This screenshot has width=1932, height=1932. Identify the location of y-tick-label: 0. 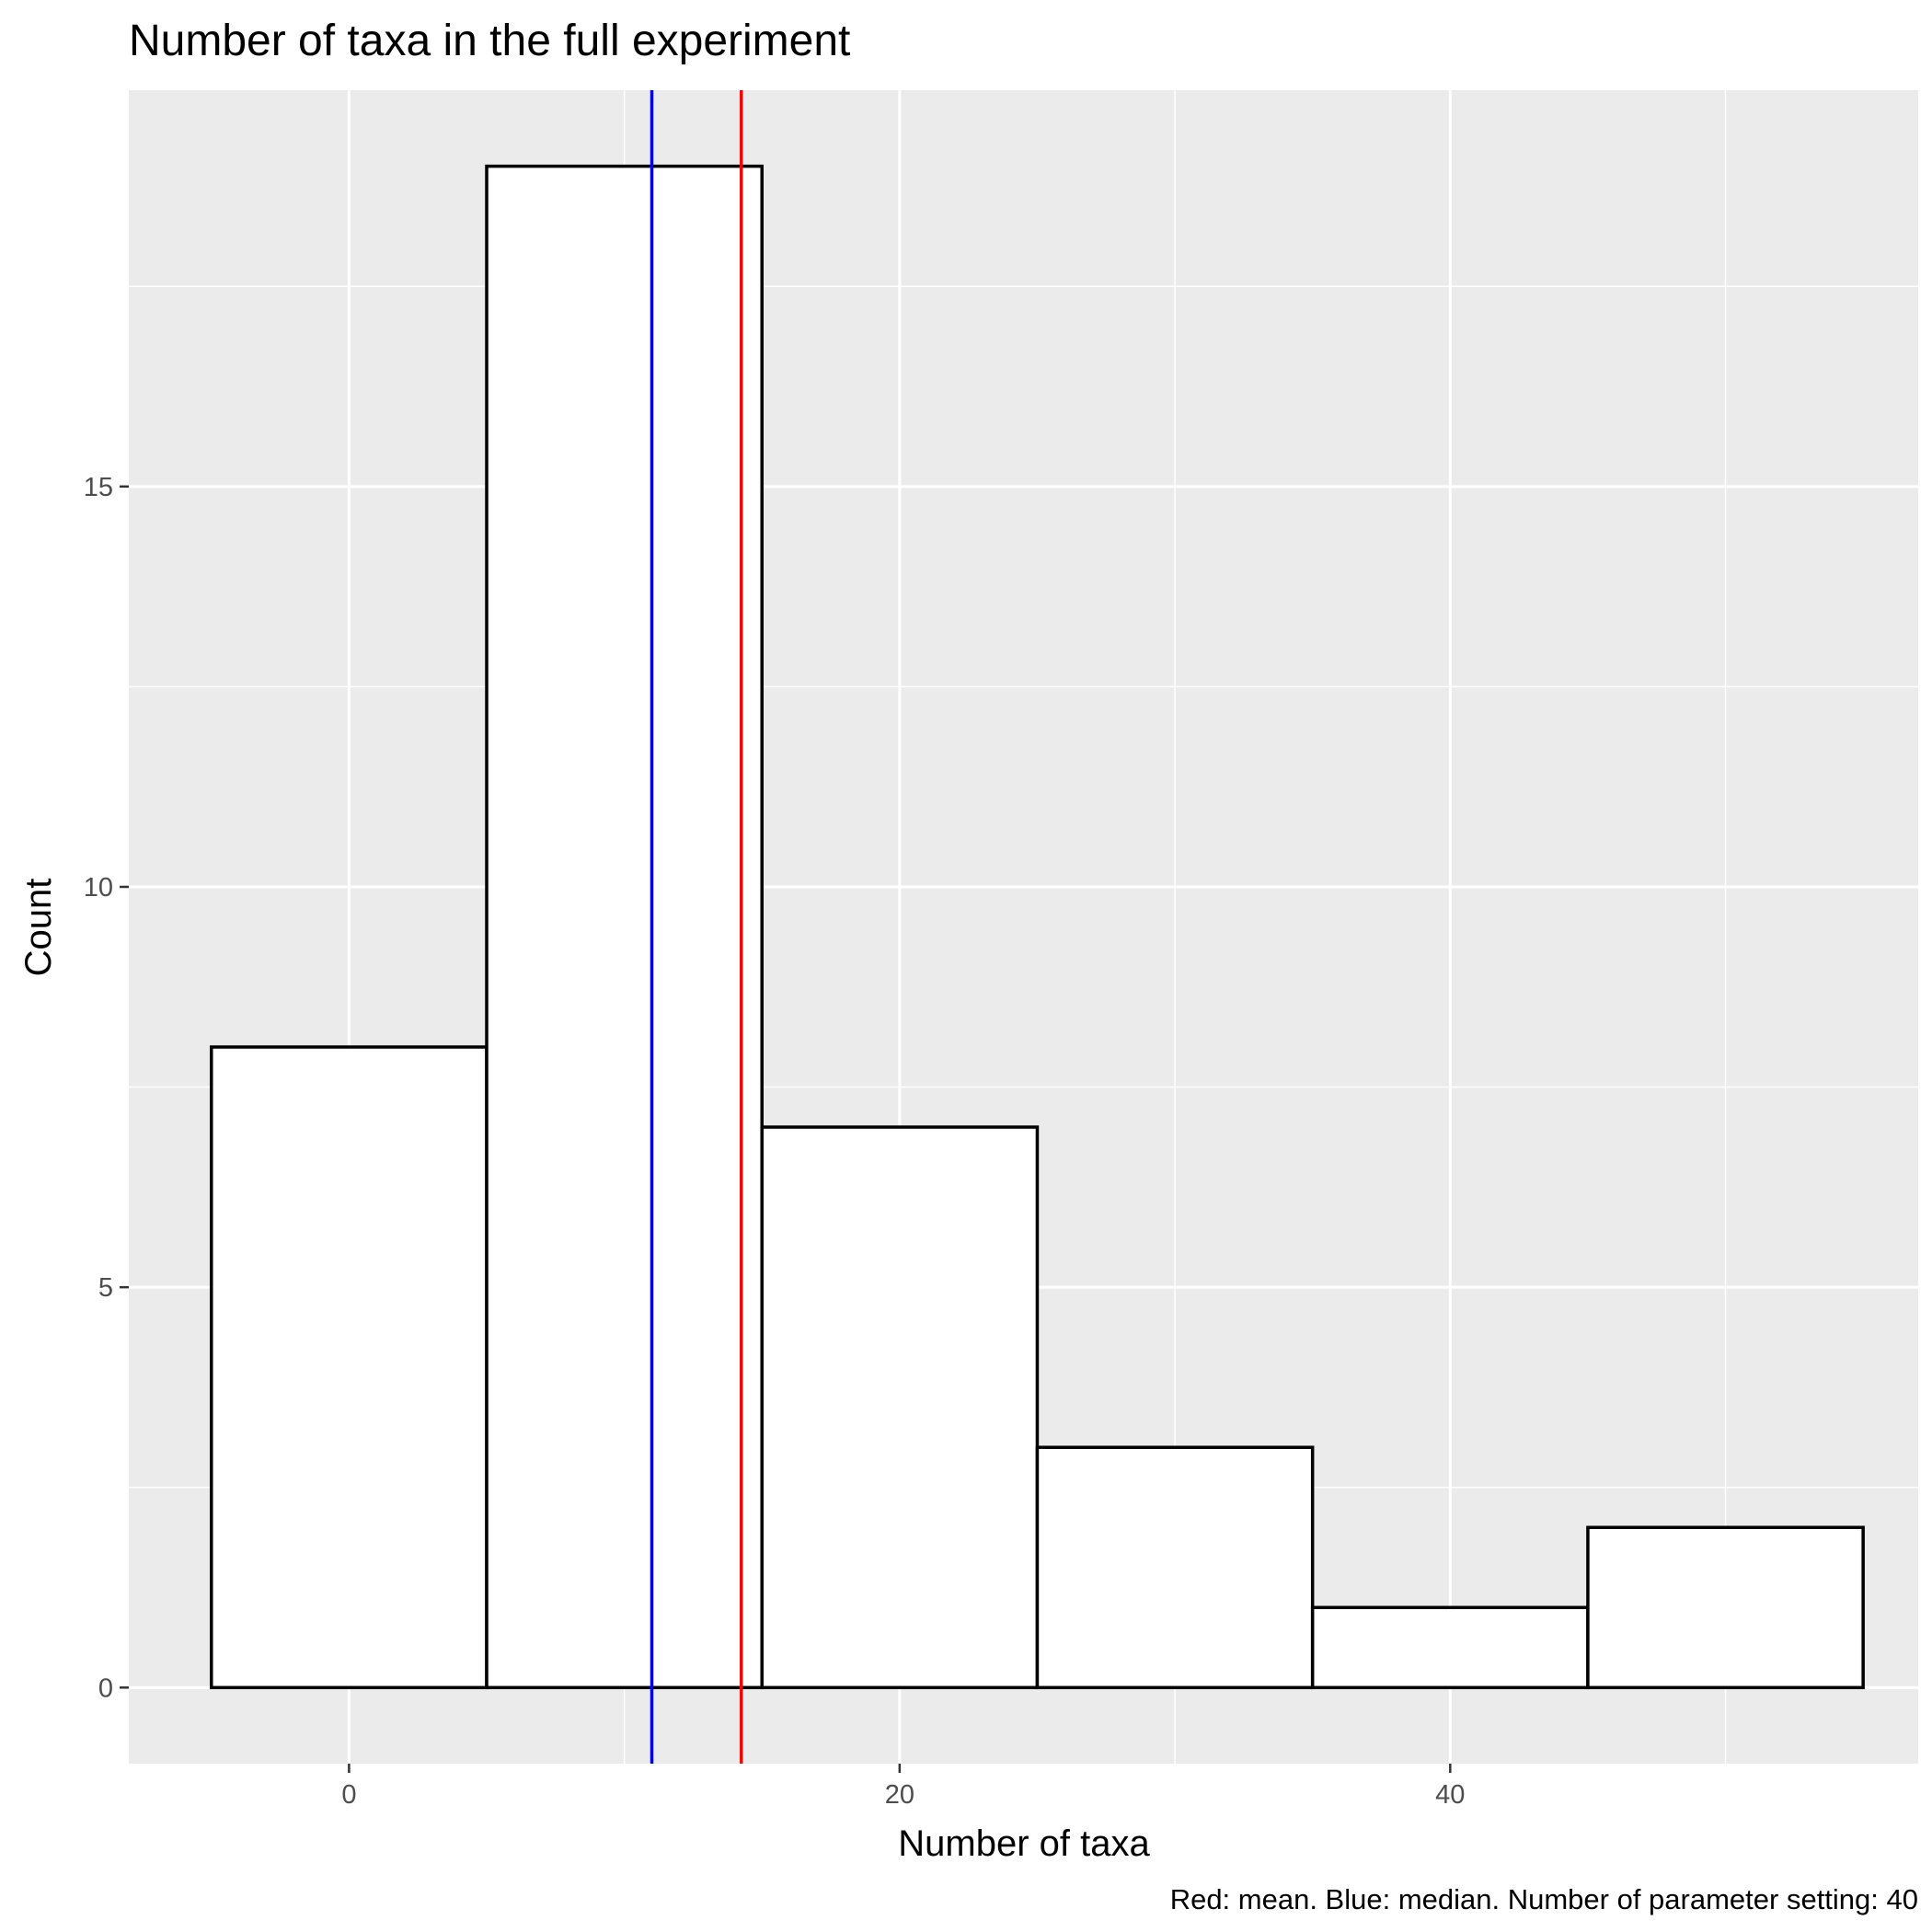
(105, 1688).